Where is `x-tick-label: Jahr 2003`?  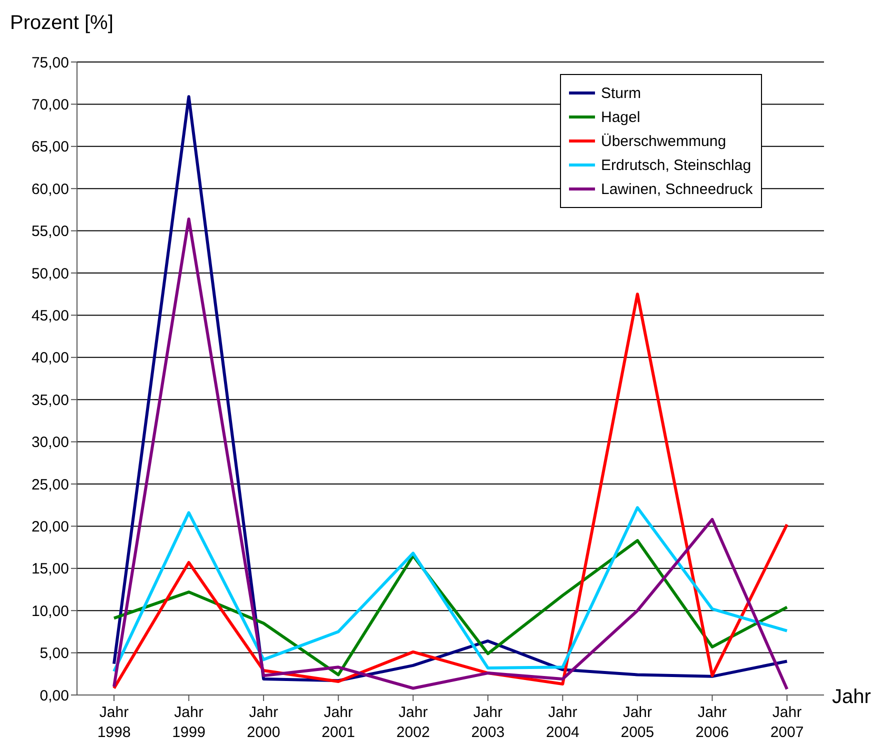 x-tick-label: Jahr 2003 is located at coordinates (488, 722).